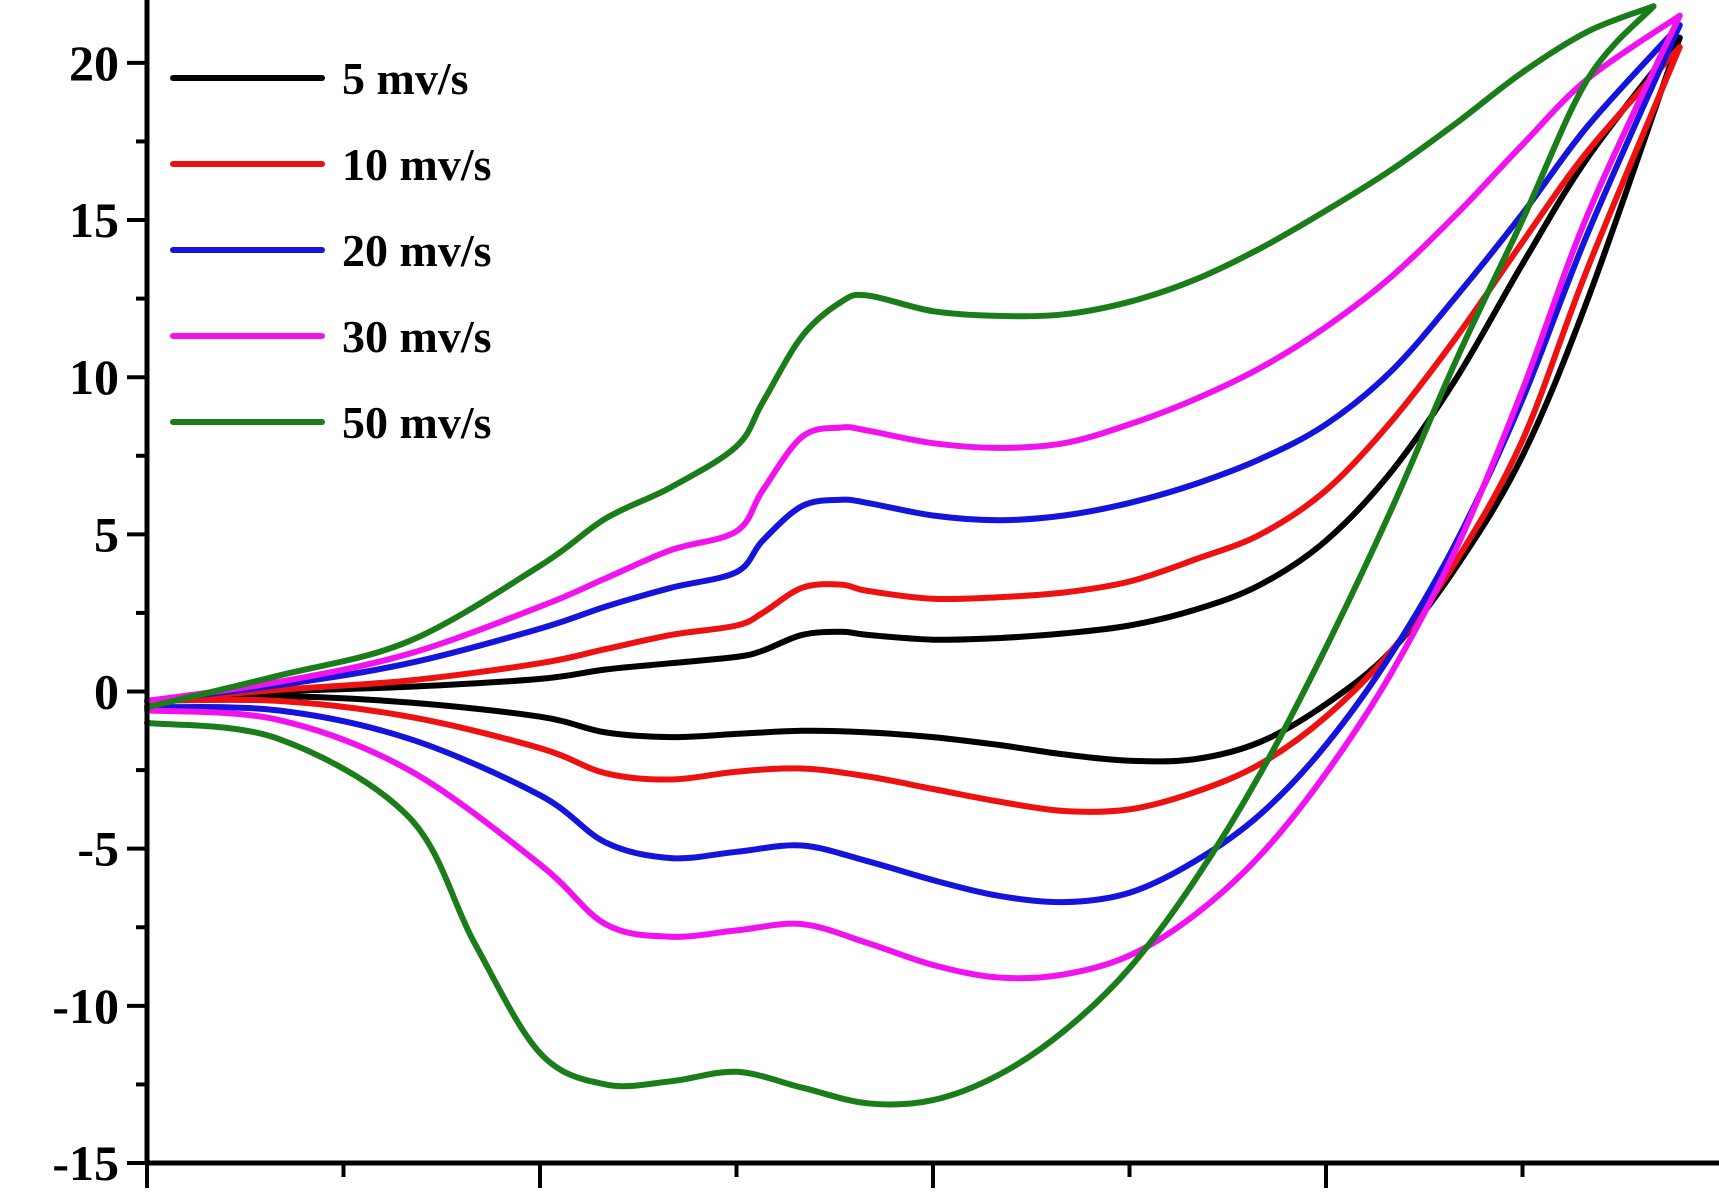 Image resolution: width=1719 pixels, height=1193 pixels. What do you see at coordinates (106, 534) in the screenshot?
I see `y-tick-label: 5` at bounding box center [106, 534].